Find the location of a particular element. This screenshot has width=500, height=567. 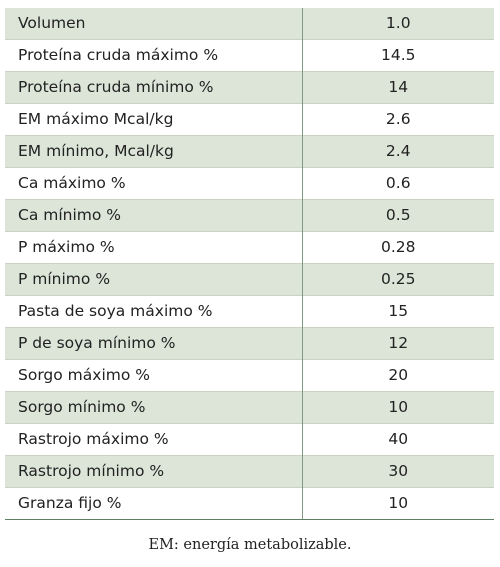

table-row: Sorgo mínimo % 10 is located at coordinates (249, 407).